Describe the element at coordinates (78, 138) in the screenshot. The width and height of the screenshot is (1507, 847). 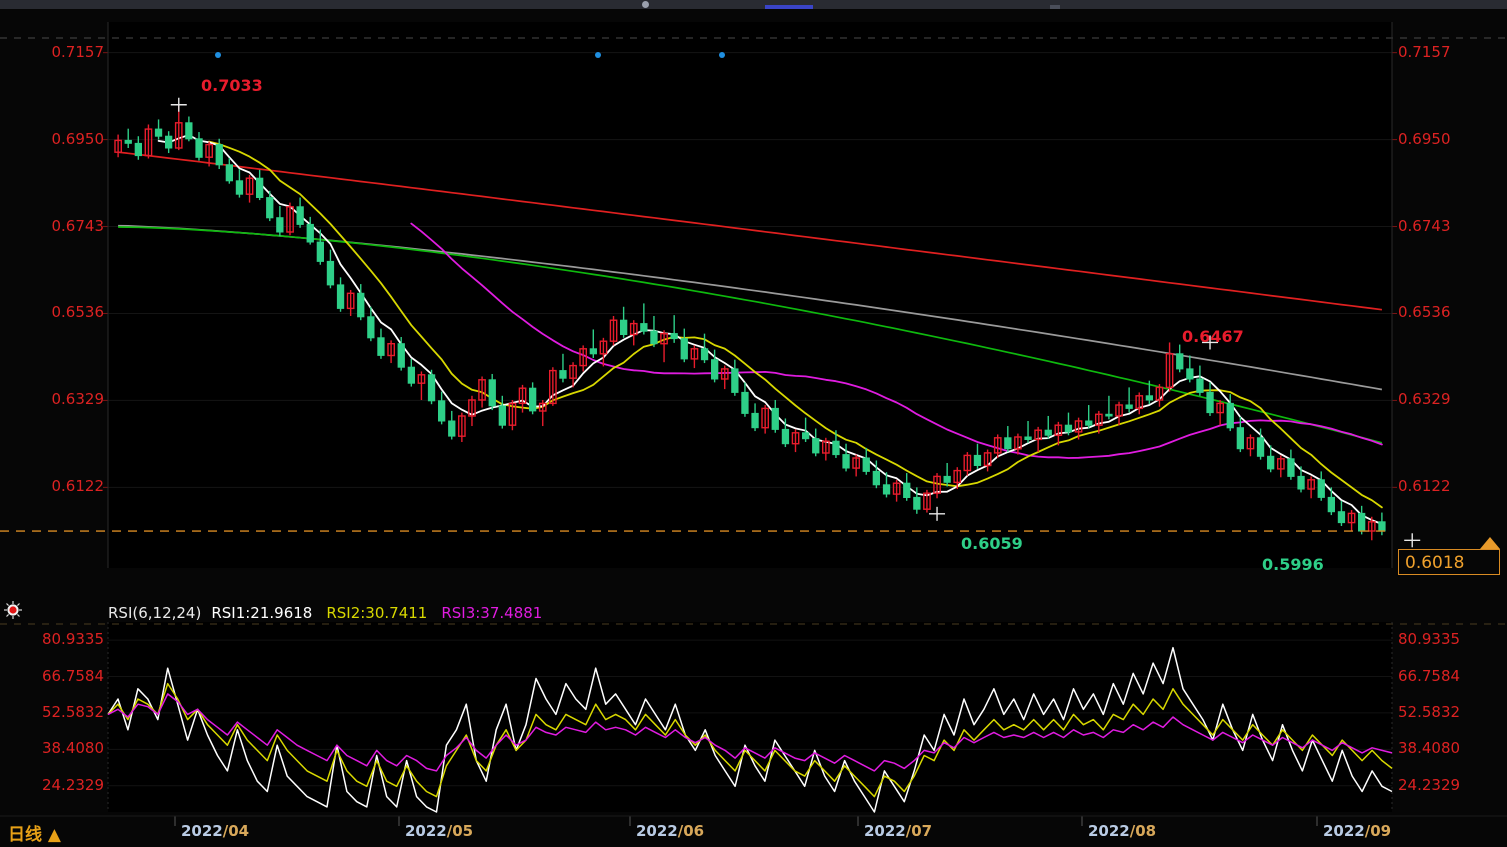
I see `price-axis-label-left: 0.6950` at that location.